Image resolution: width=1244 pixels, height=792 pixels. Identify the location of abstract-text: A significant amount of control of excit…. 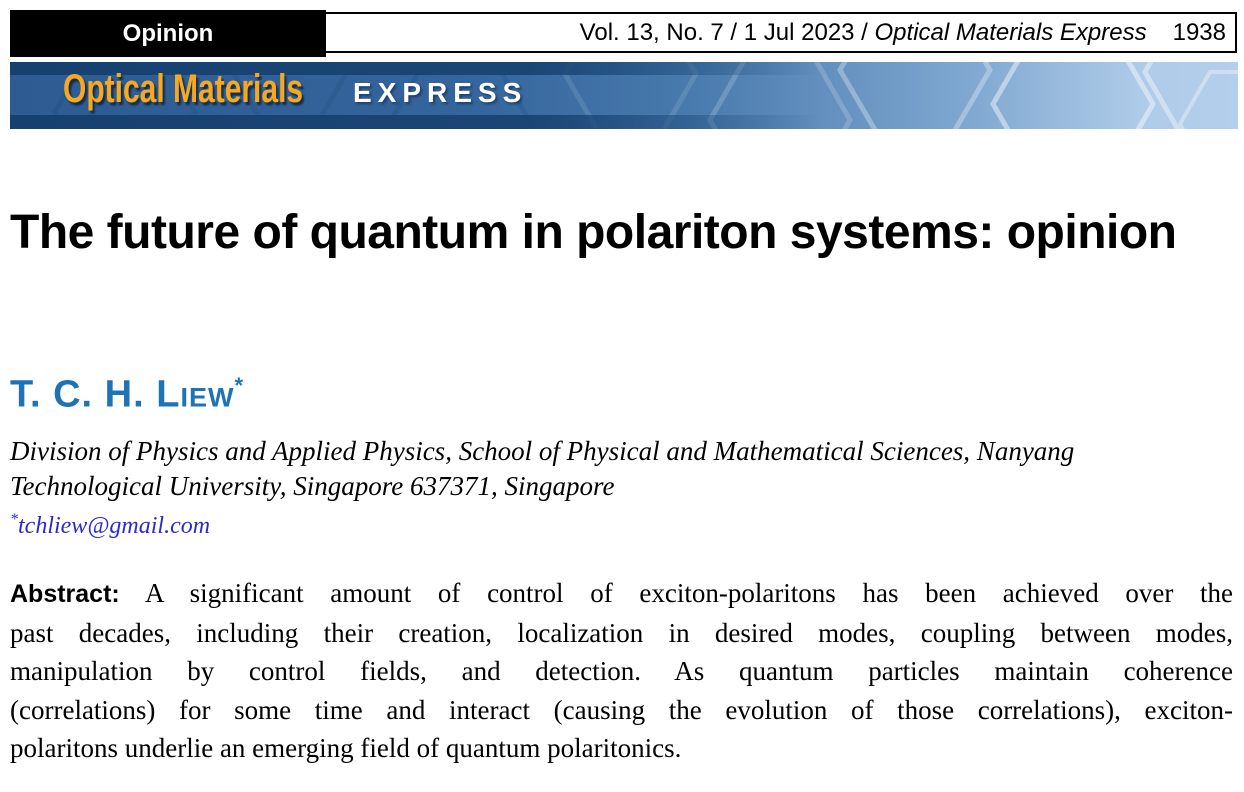
(689, 593).